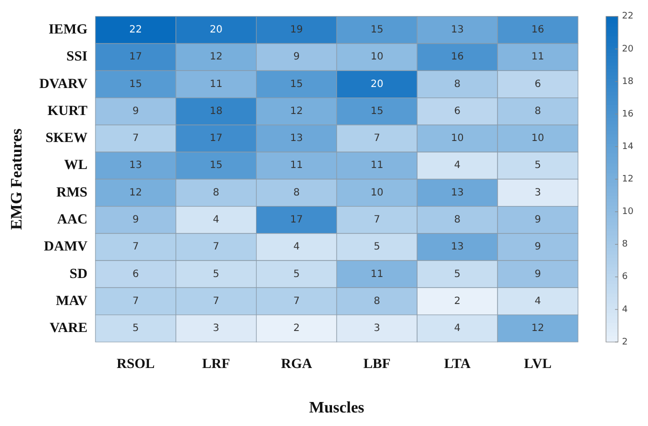 The height and width of the screenshot is (426, 648). Describe the element at coordinates (377, 84) in the screenshot. I see `data-label: 20` at that location.